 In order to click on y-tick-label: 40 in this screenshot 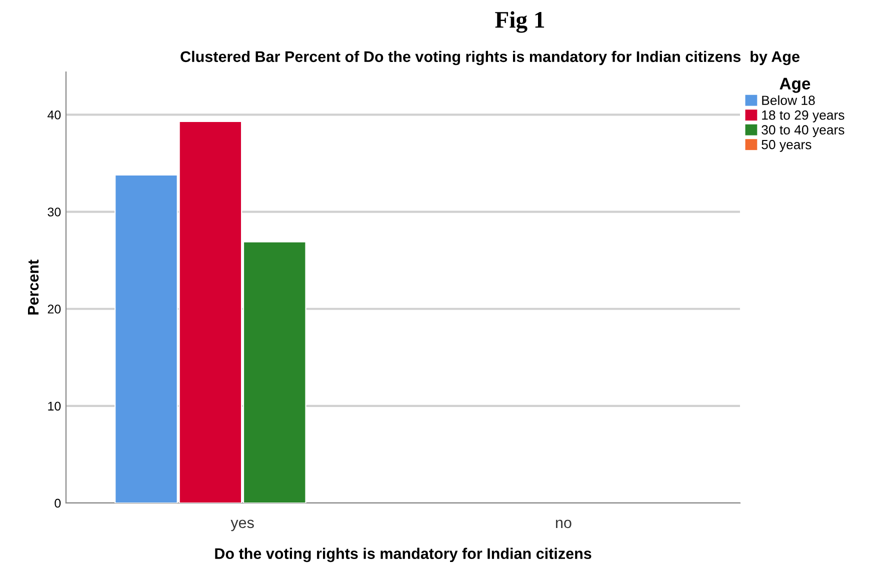, I will do `click(54, 115)`.